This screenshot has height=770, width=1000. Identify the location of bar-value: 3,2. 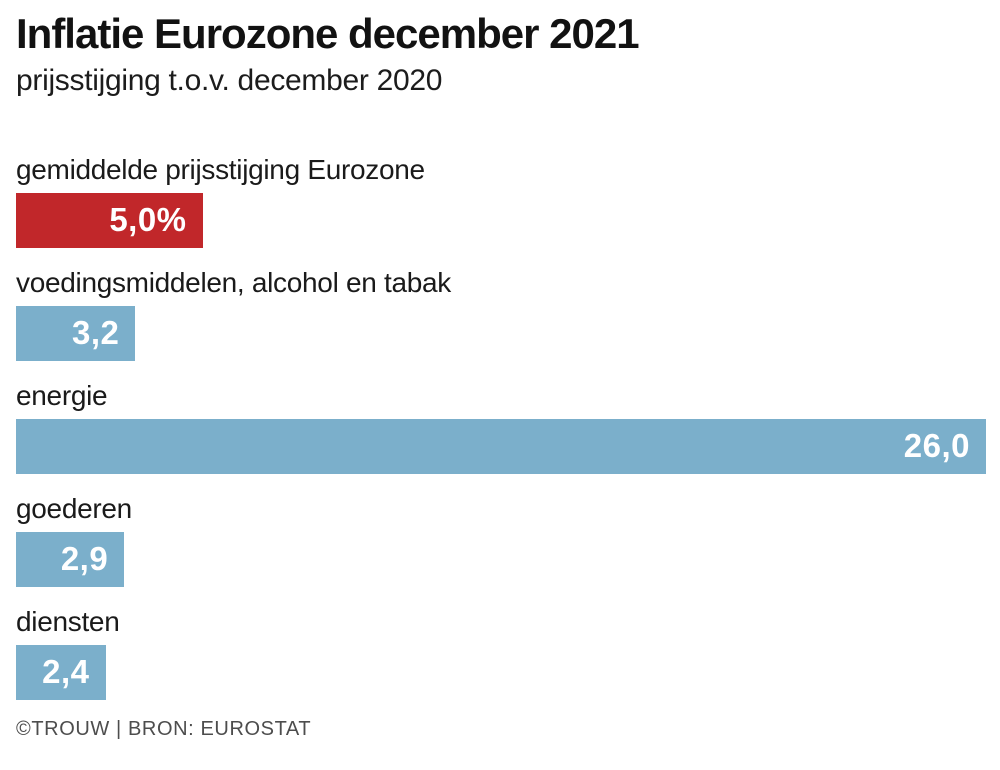
(96, 333).